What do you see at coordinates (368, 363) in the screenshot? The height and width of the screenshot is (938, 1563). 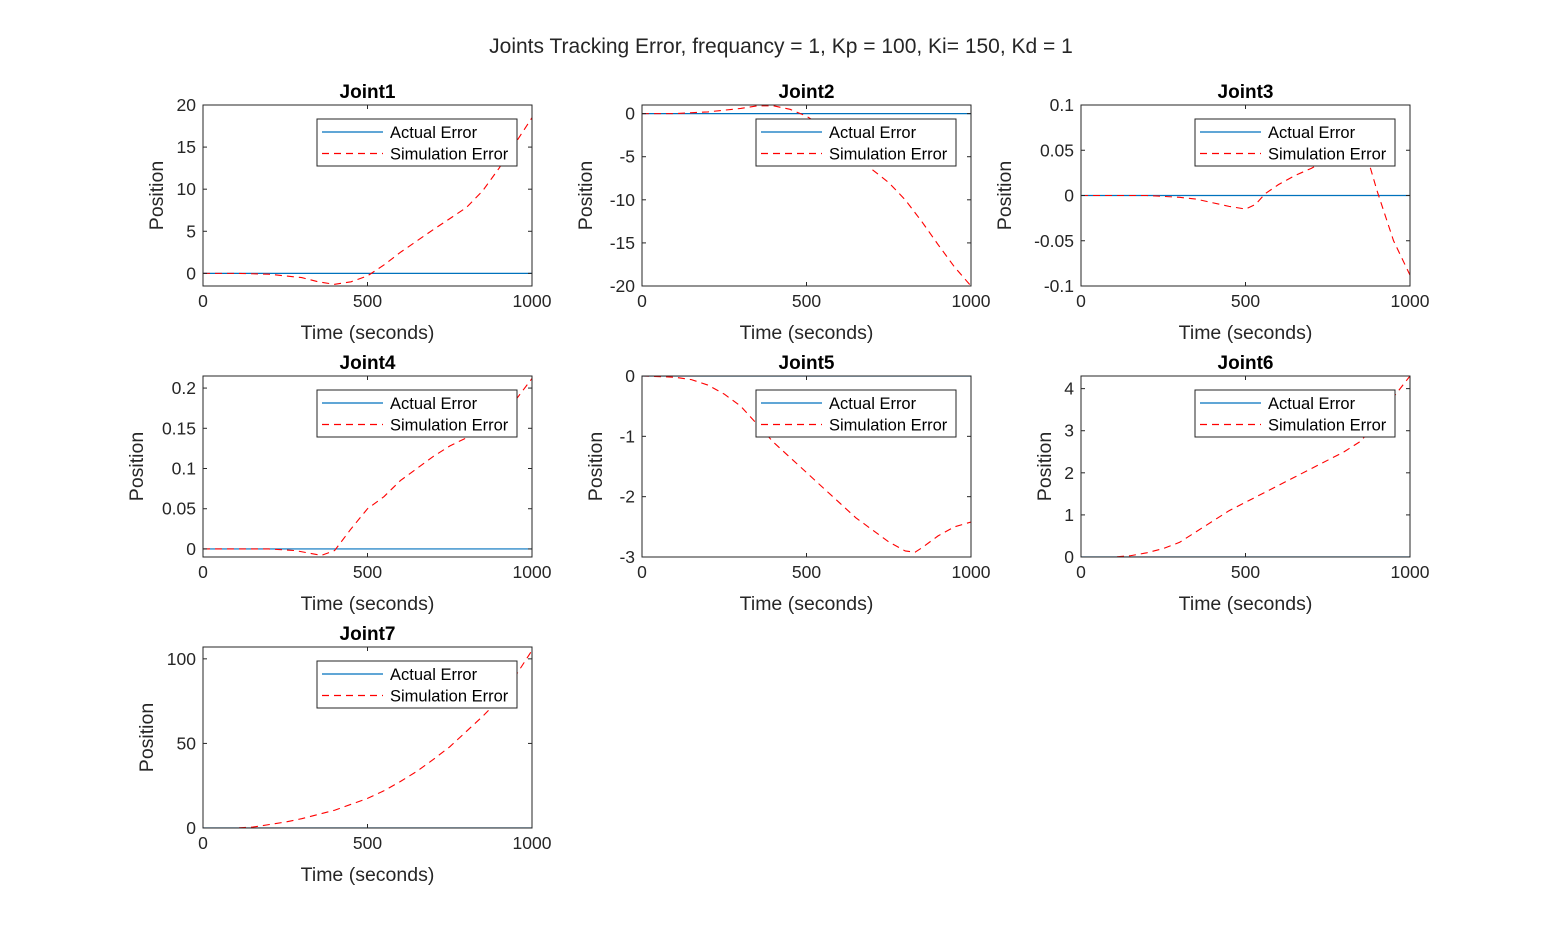 I see `subplot-title: Joint4` at bounding box center [368, 363].